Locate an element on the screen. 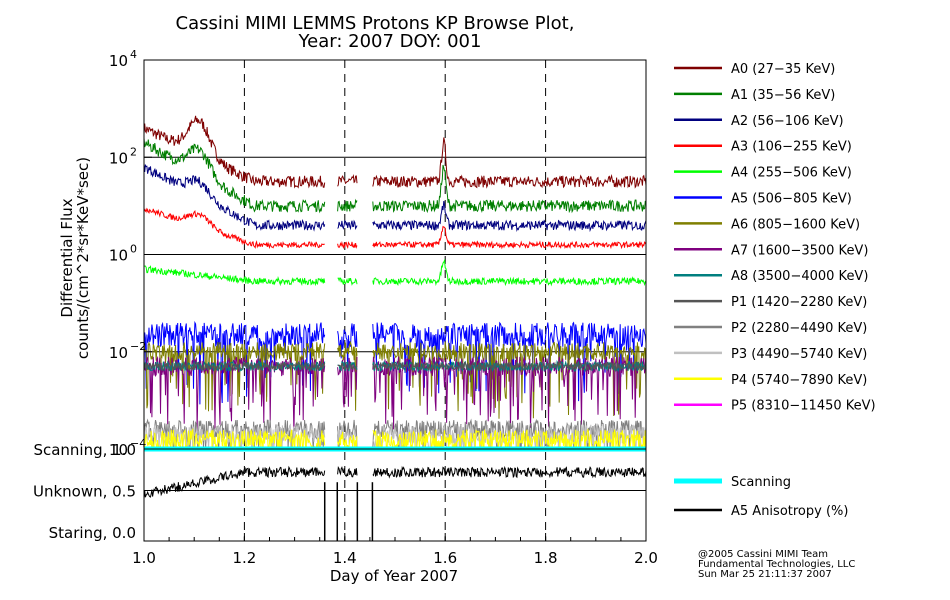 This screenshot has width=950, height=600. lower-y-tick-label: Scanning, 1.0 is located at coordinates (84, 450).